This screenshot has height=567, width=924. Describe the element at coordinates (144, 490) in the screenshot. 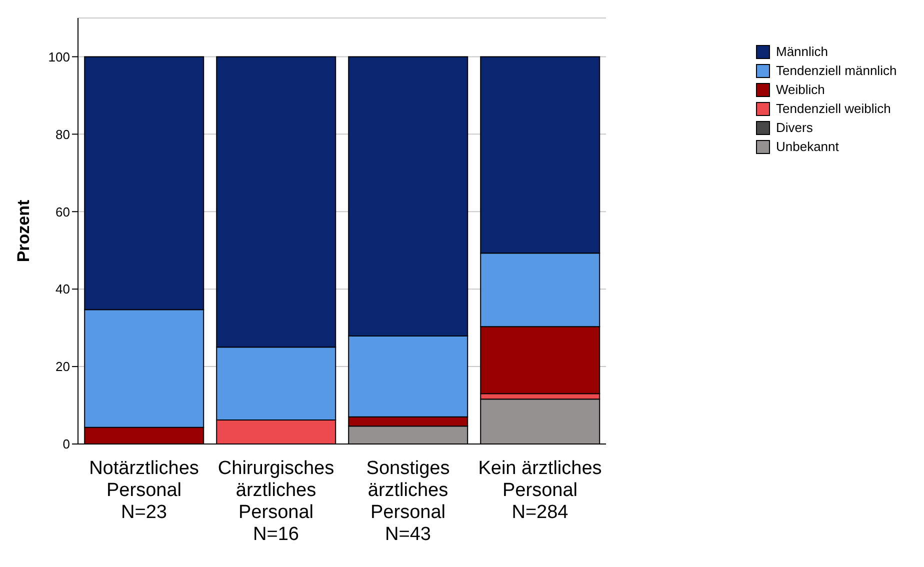

I see `x-tick-label: Notärztliches Personal N=23` at that location.